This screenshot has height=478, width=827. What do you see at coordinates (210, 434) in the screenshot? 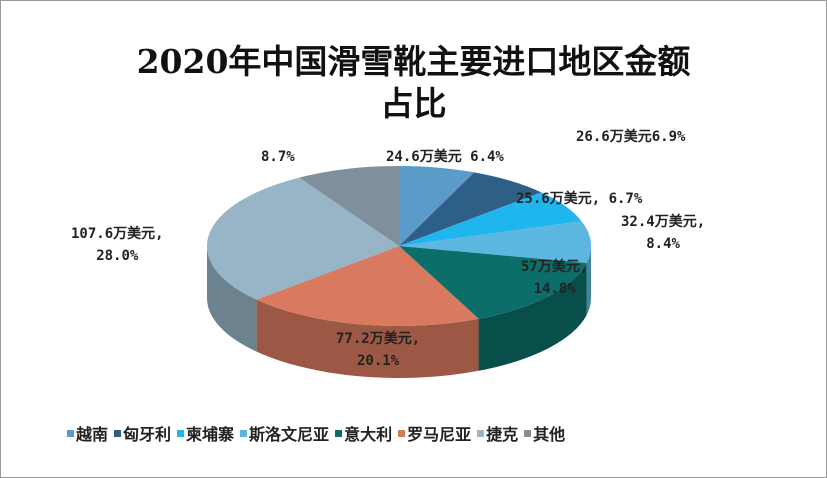
I see `legend-label: 柬埔寨` at bounding box center [210, 434].